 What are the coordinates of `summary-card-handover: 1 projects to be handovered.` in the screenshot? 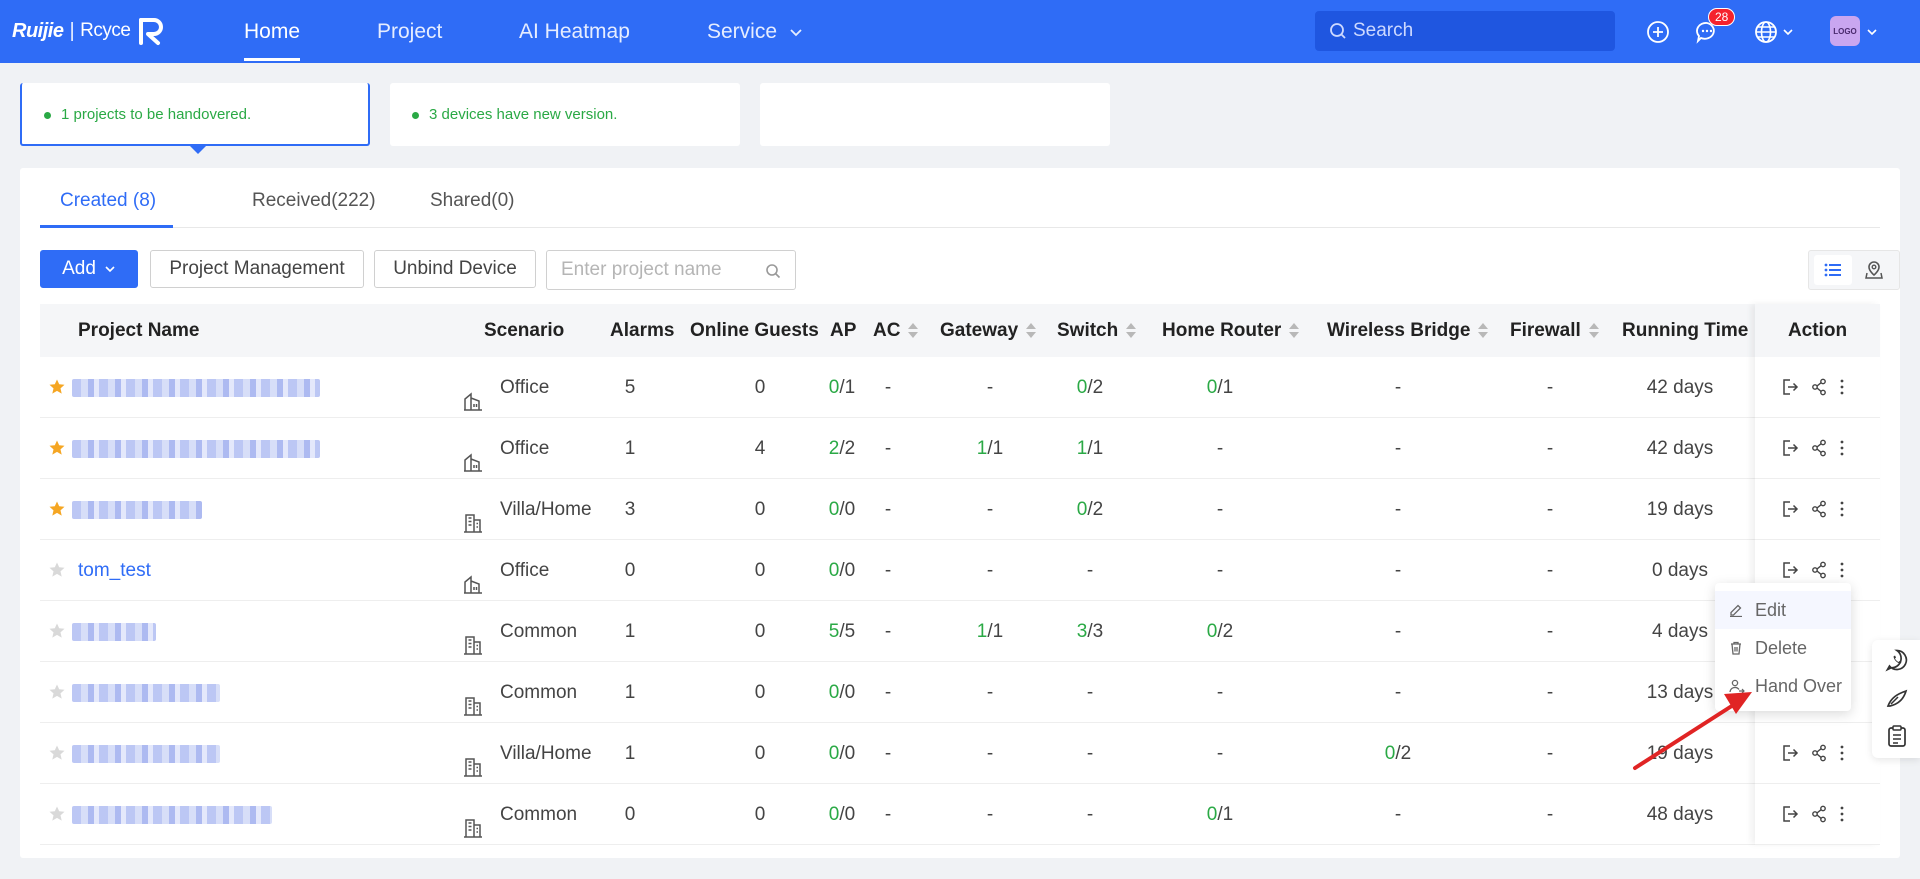 It's located at (195, 114).